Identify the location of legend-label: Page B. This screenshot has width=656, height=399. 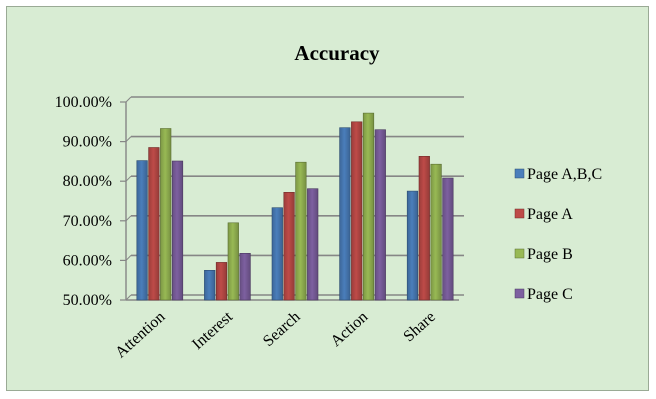
(550, 254).